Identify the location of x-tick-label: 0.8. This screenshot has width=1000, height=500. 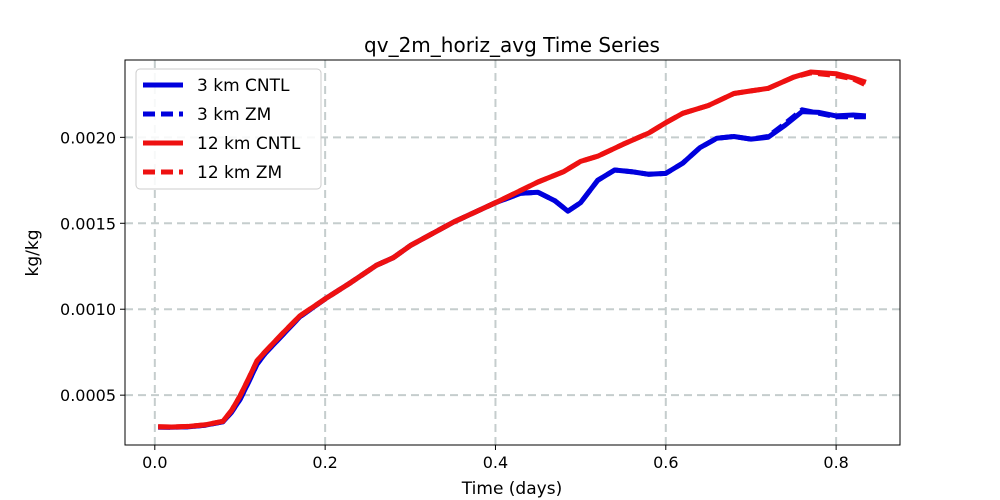
(835, 462).